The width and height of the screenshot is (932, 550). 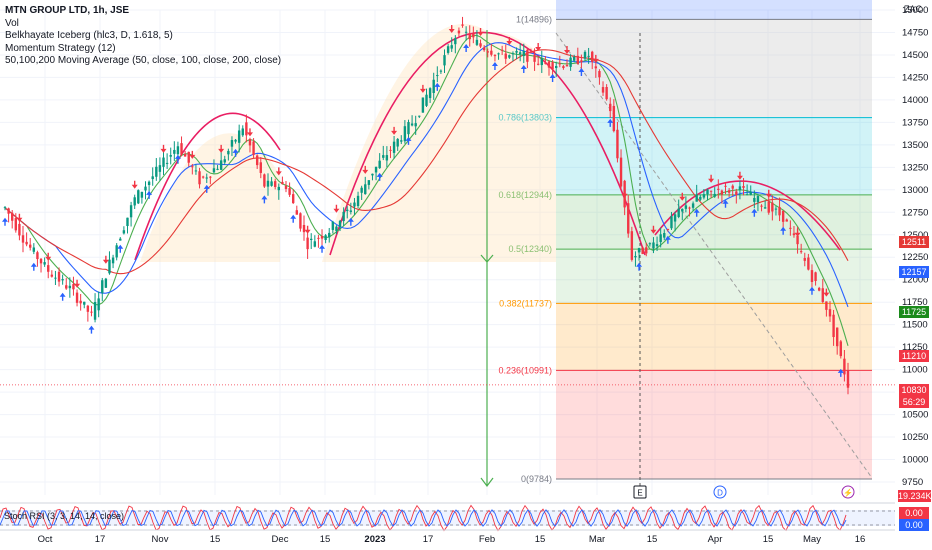 What do you see at coordinates (915, 55) in the screenshot?
I see `y-tick-label: 14500` at bounding box center [915, 55].